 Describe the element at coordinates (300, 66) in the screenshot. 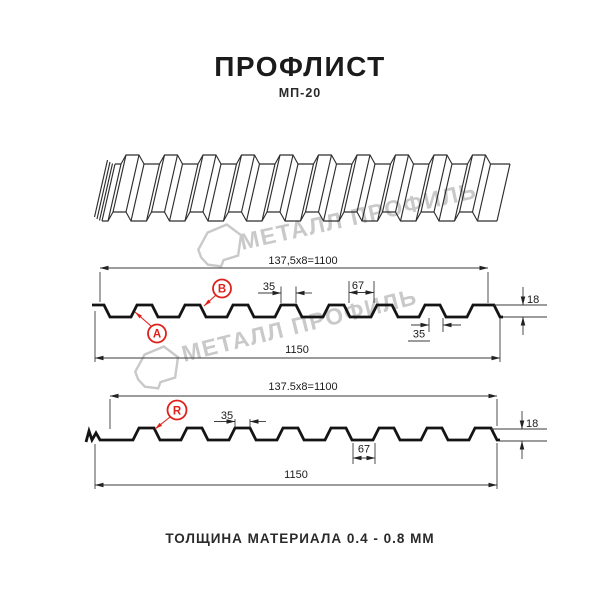

I see `page-title: ПРОФЛИСТ` at that location.